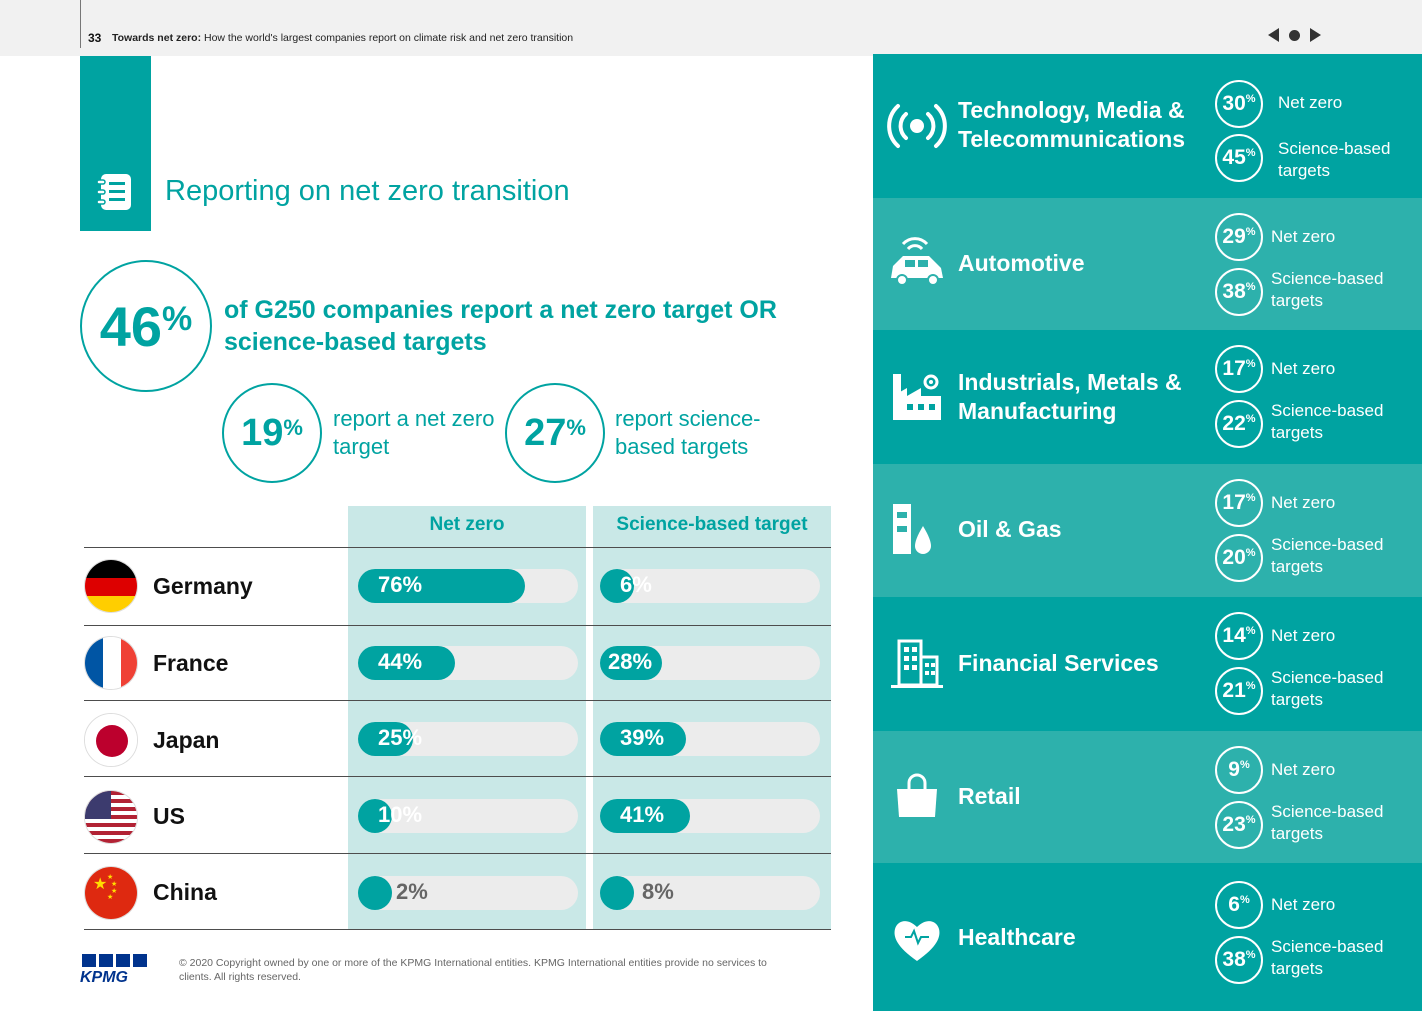 The width and height of the screenshot is (1422, 1011). I want to click on net-zero-bar-value: 2%, so click(412, 891).